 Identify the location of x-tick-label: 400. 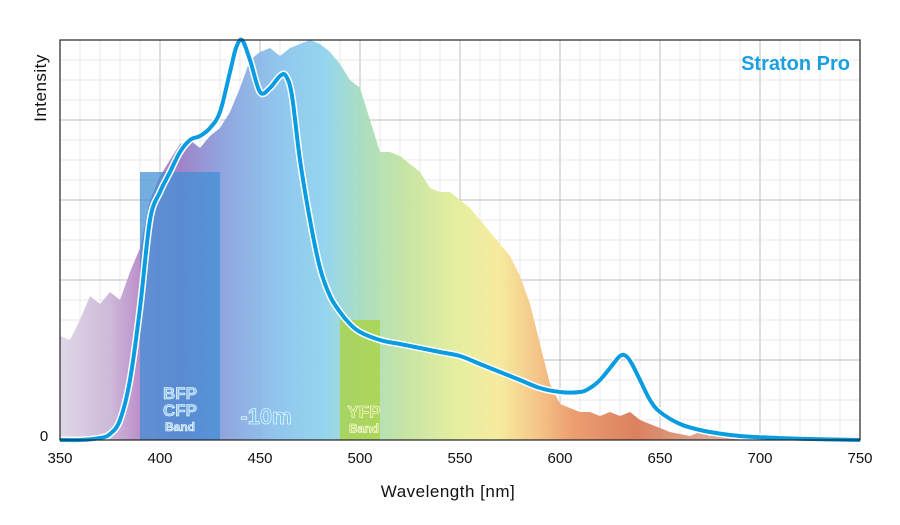
(159, 458).